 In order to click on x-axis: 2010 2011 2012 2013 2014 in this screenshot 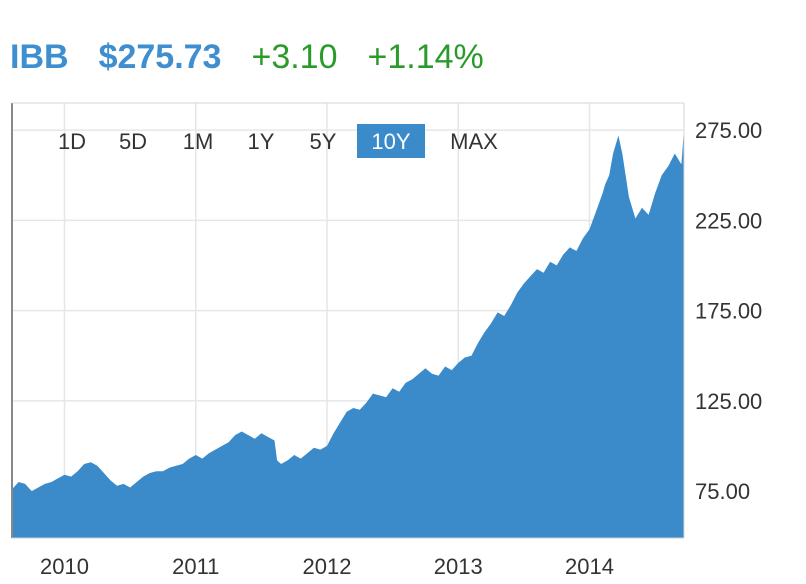, I will do `click(327, 566)`.